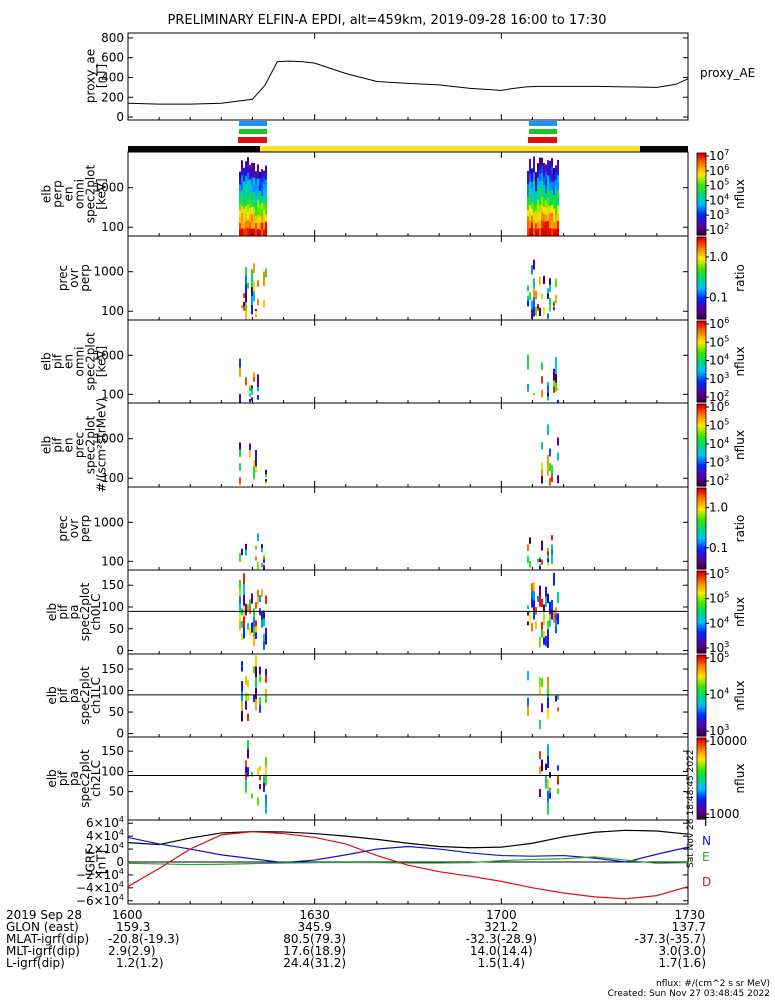 The image size is (775, 1000). What do you see at coordinates (726, 152) in the screenshot?
I see `tick-exponent: 7` at bounding box center [726, 152].